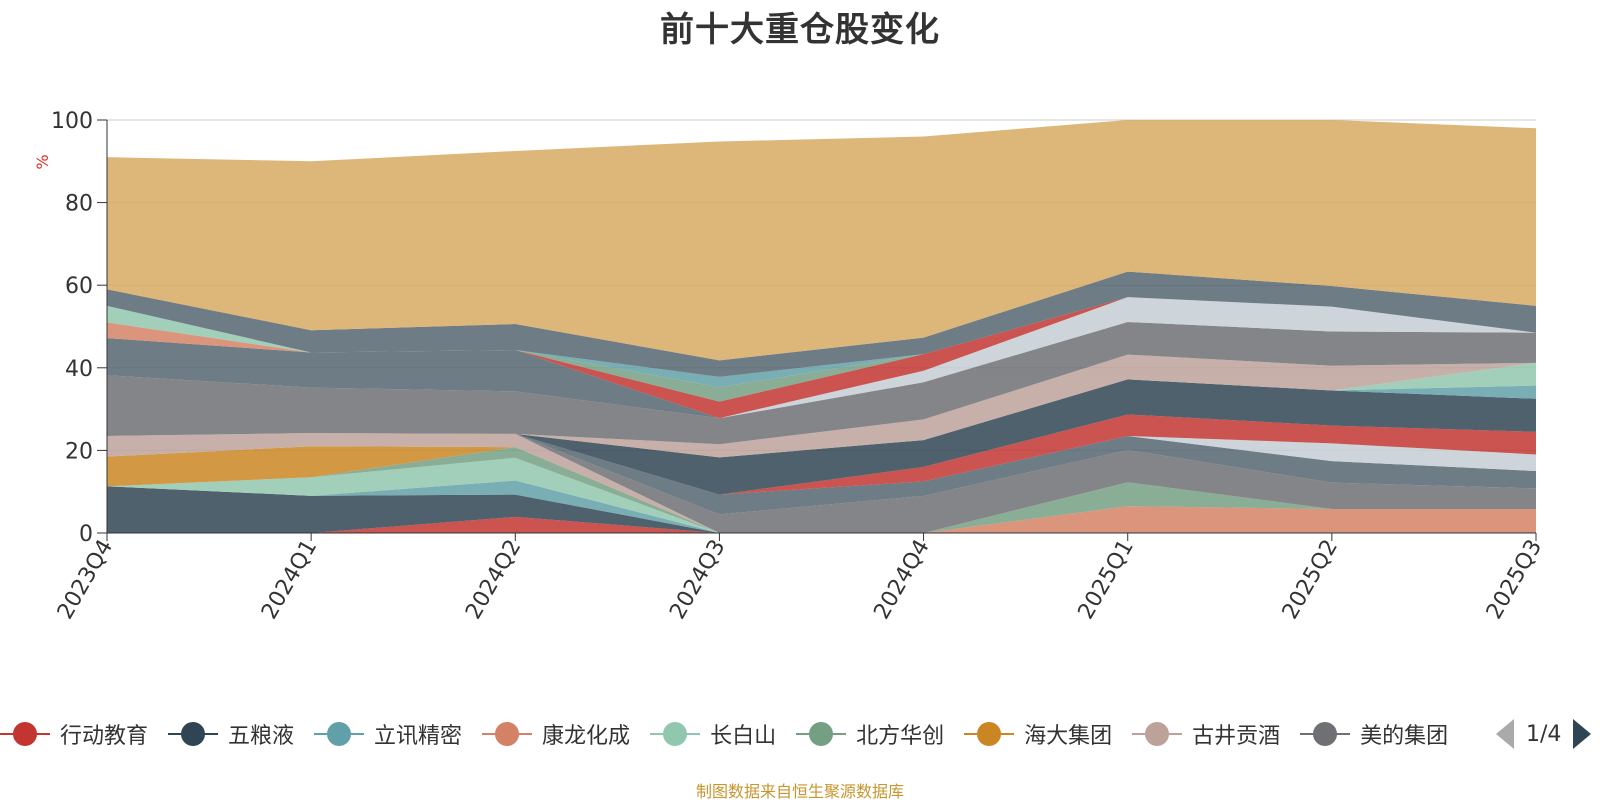 This screenshot has height=800, width=1600. What do you see at coordinates (901, 580) in the screenshot?
I see `x-tick-label: 2024Q4` at bounding box center [901, 580].